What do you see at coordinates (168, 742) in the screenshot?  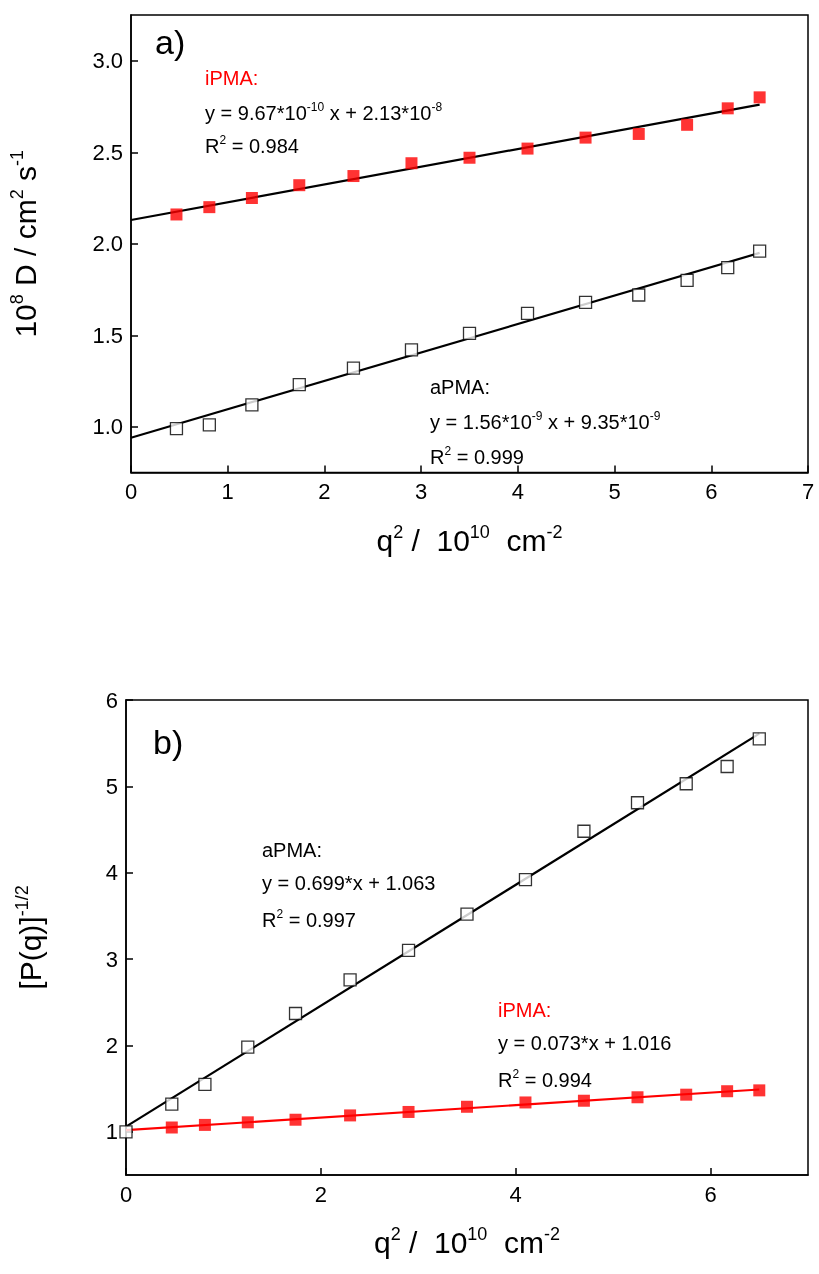 I see `text: b)` at bounding box center [168, 742].